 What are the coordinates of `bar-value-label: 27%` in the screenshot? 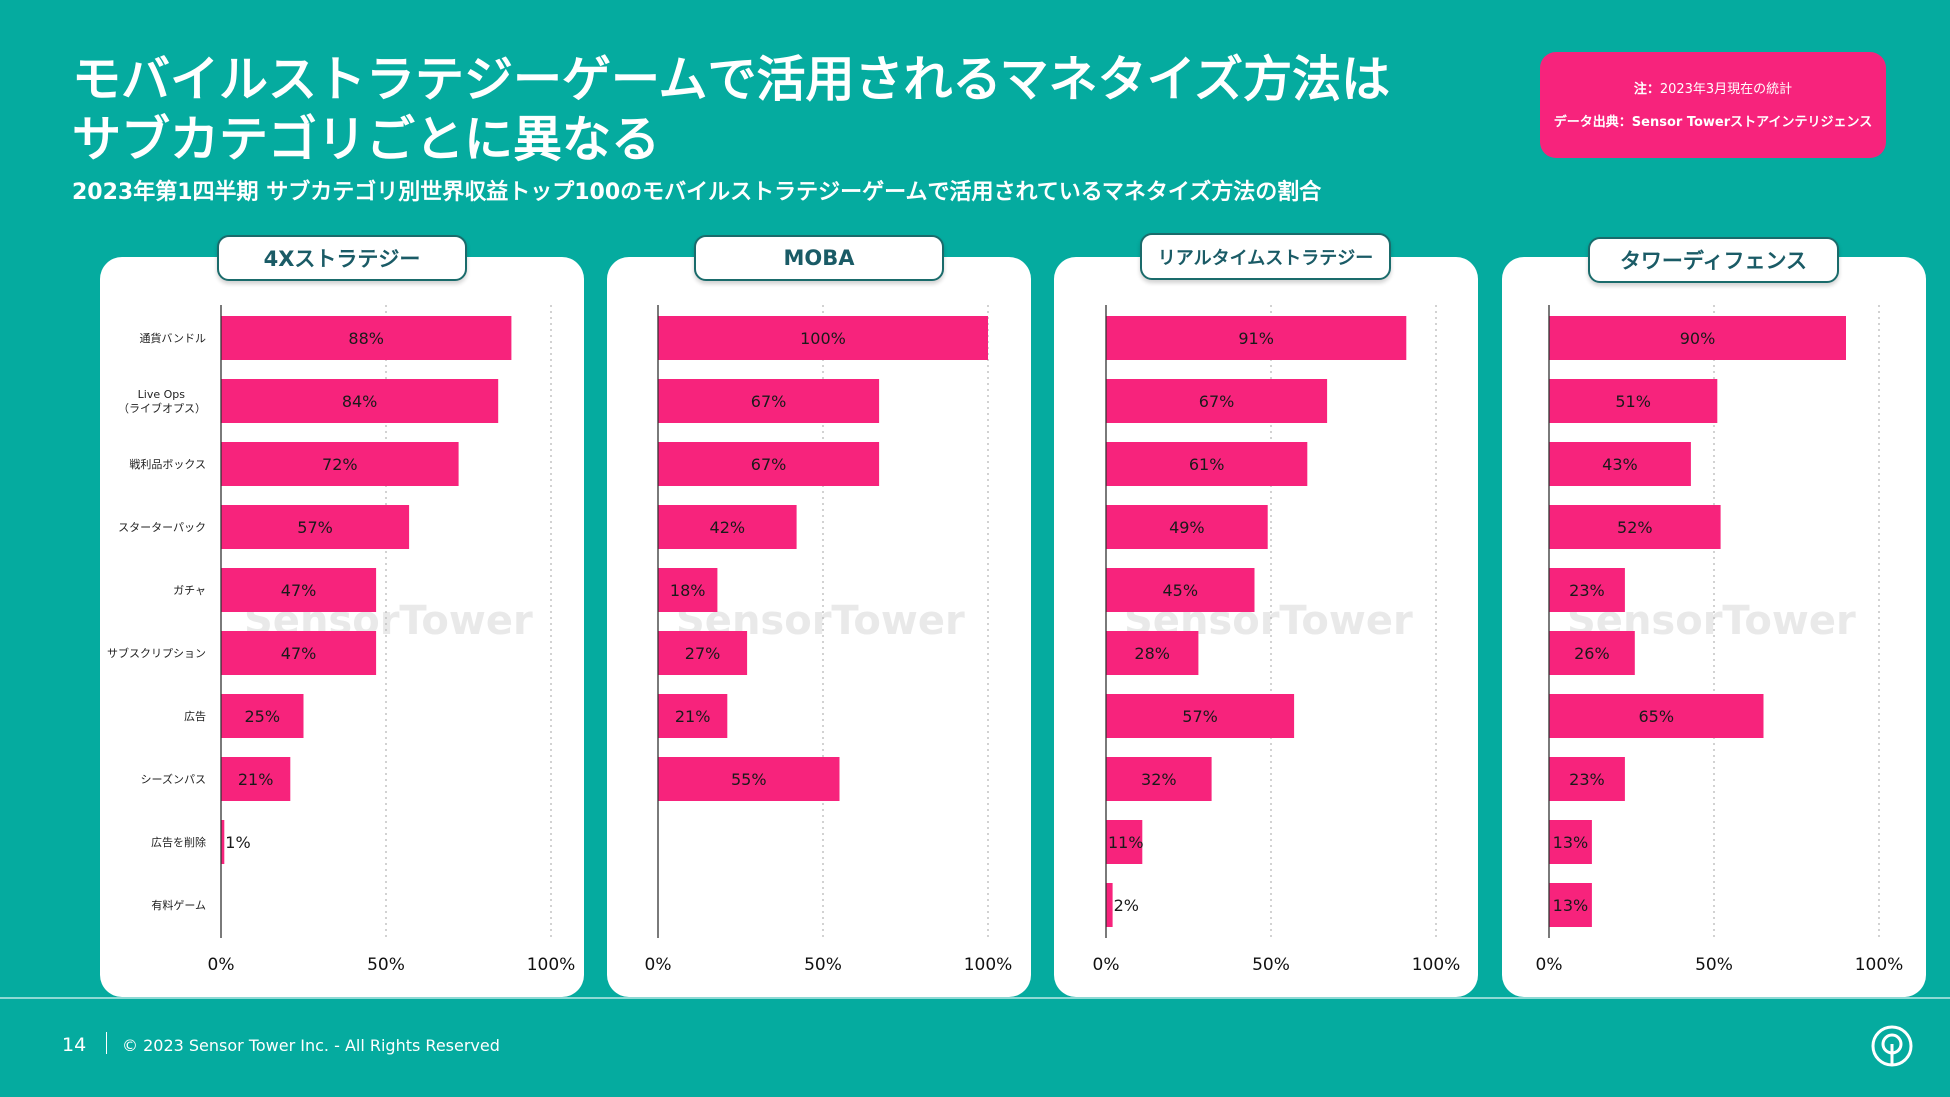 It's located at (703, 653).